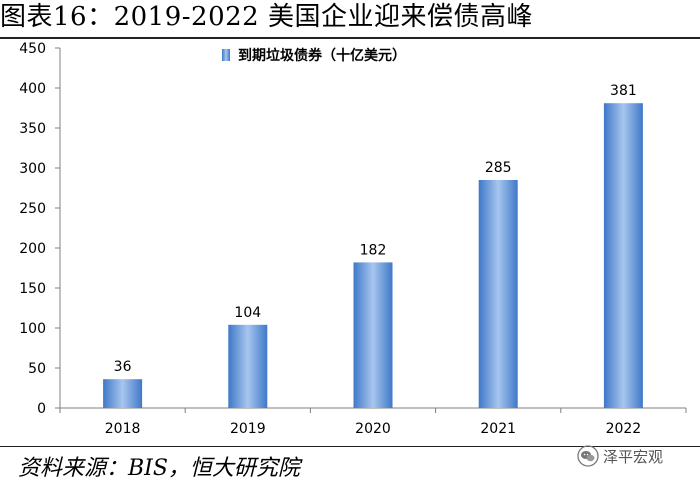 This screenshot has width=700, height=486. I want to click on x-tick-label: 2019, so click(248, 429).